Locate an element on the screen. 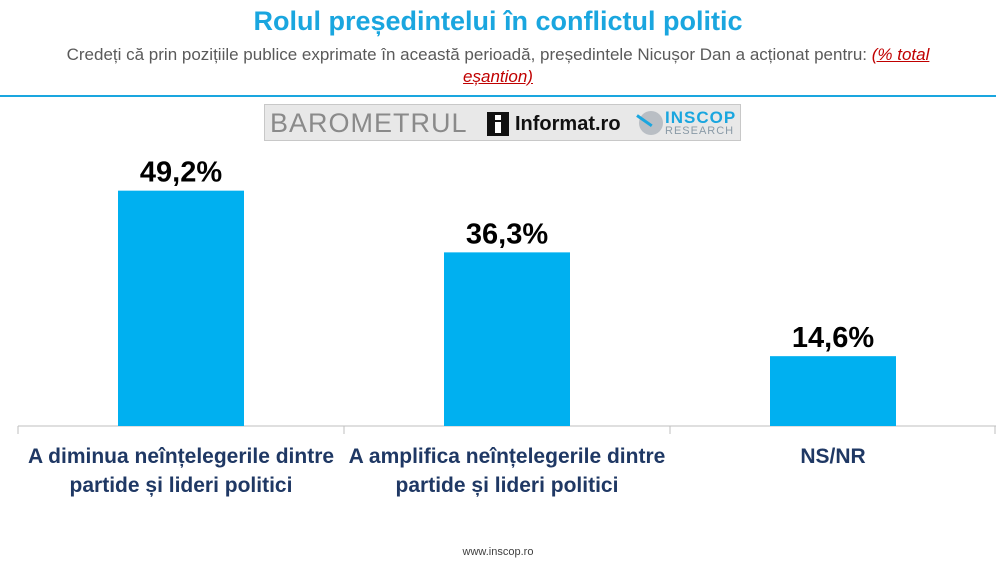  inscop-logo-icon is located at coordinates (651, 123).